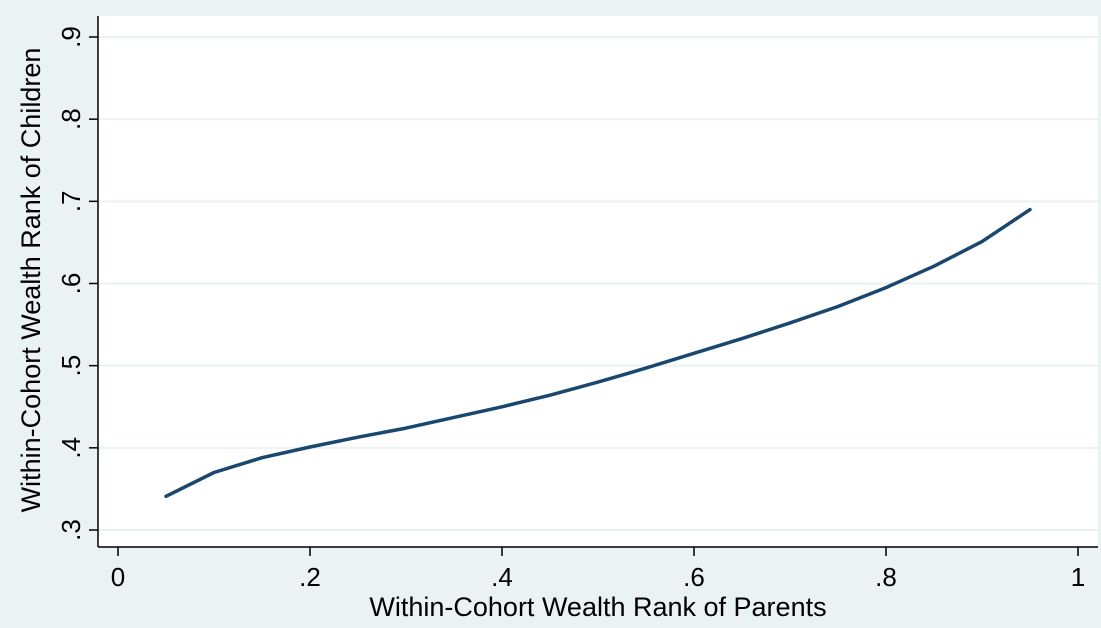 This screenshot has width=1101, height=628. What do you see at coordinates (310, 577) in the screenshot?
I see `x-tick-label: .2` at bounding box center [310, 577].